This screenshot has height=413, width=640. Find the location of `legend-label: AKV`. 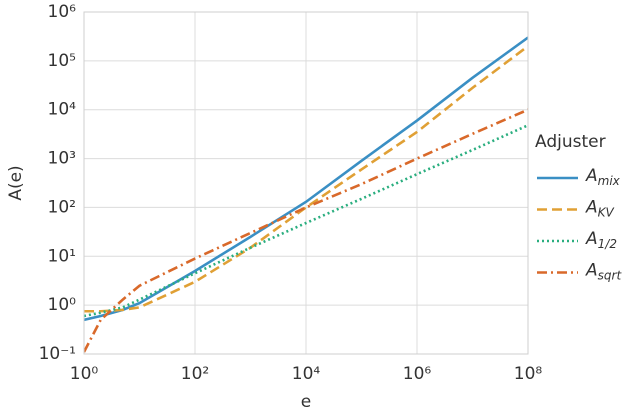

legend-label: AKV is located at coordinates (600, 209).